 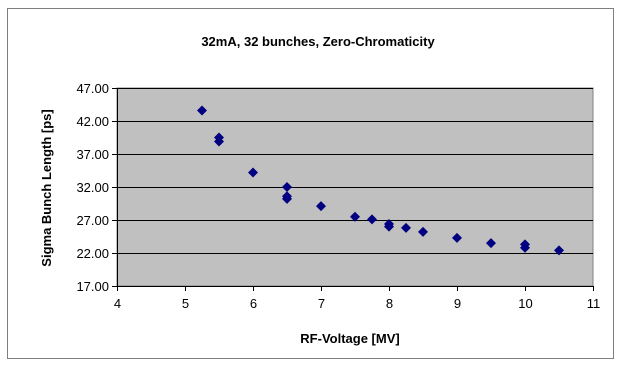 What do you see at coordinates (318, 41) in the screenshot?
I see `chart-title: 32mA, 32 bunches, Zero-Chromaticity` at bounding box center [318, 41].